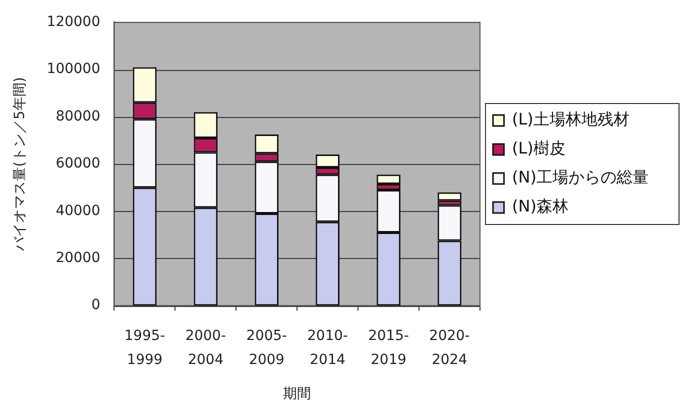 The width and height of the screenshot is (680, 405). What do you see at coordinates (73, 22) in the screenshot?
I see `y-tick-label: 120000` at bounding box center [73, 22].